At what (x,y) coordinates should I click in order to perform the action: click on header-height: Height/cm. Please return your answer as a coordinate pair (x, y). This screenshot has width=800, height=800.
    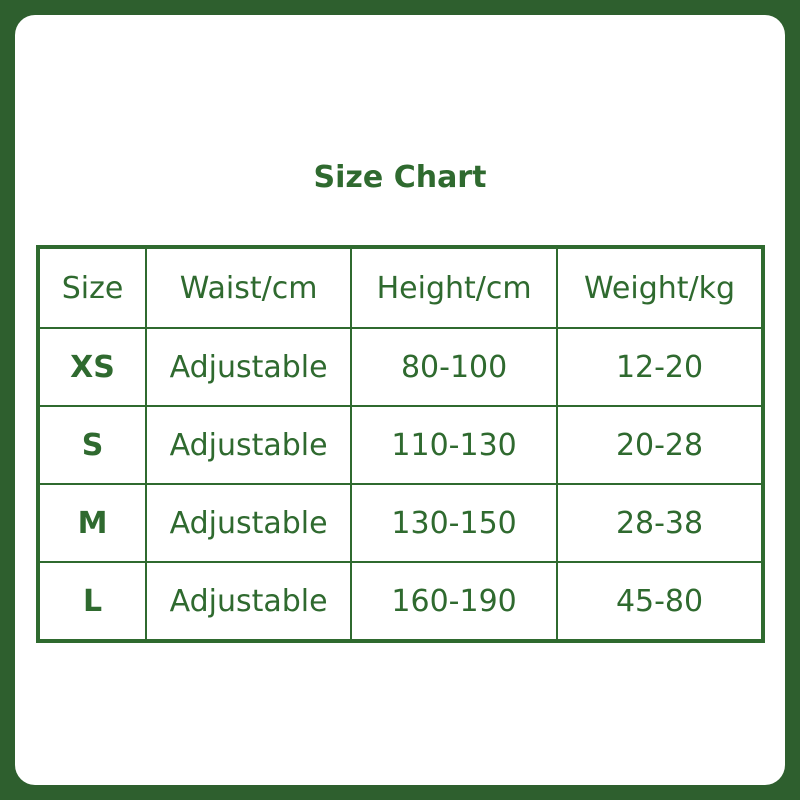
    Looking at the image, I should click on (454, 287).